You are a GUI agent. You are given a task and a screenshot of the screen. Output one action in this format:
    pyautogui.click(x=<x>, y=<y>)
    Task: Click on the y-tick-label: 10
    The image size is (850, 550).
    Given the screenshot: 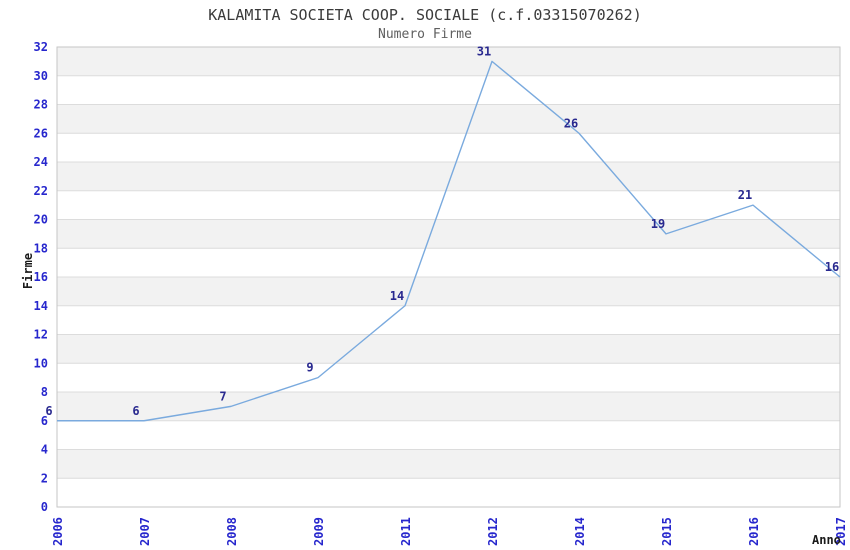 What is the action you would take?
    pyautogui.click(x=41, y=363)
    